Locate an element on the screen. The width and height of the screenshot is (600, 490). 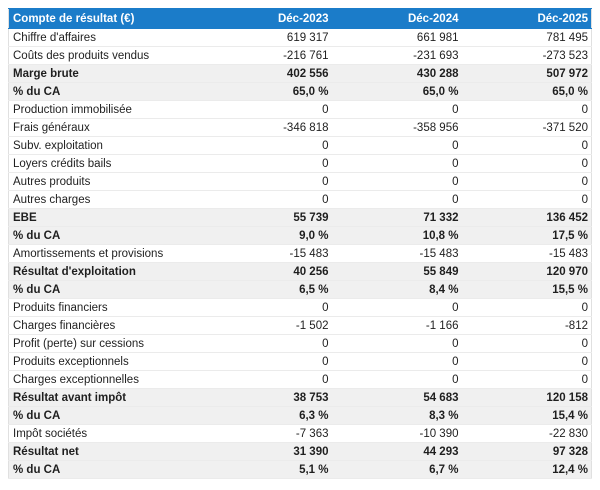
table-row: Profit (perte) sur cessions 0 0 0 is located at coordinates (300, 343).